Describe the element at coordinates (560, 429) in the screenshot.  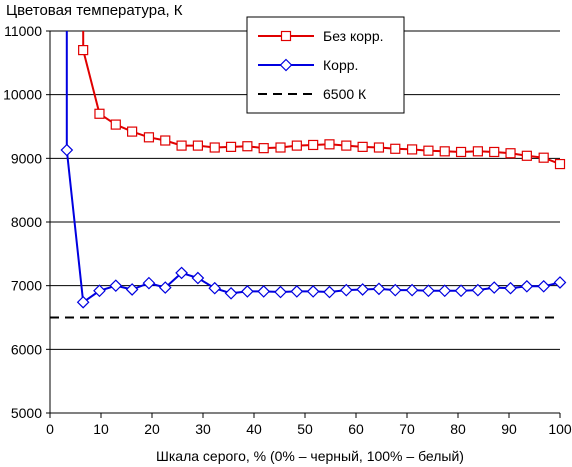
I see `x-tick-label: 100` at that location.